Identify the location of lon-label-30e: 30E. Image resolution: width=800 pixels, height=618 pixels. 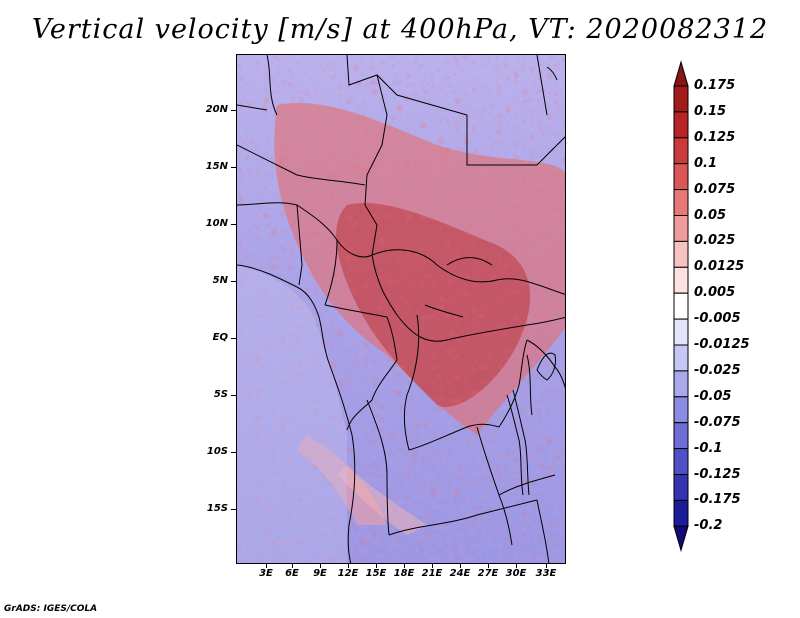
(516, 573).